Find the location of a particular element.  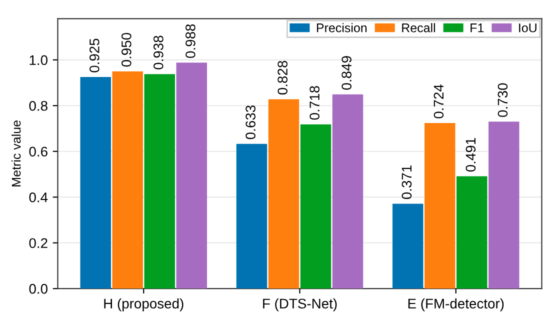

data-label: 0.633 is located at coordinates (251, 123).